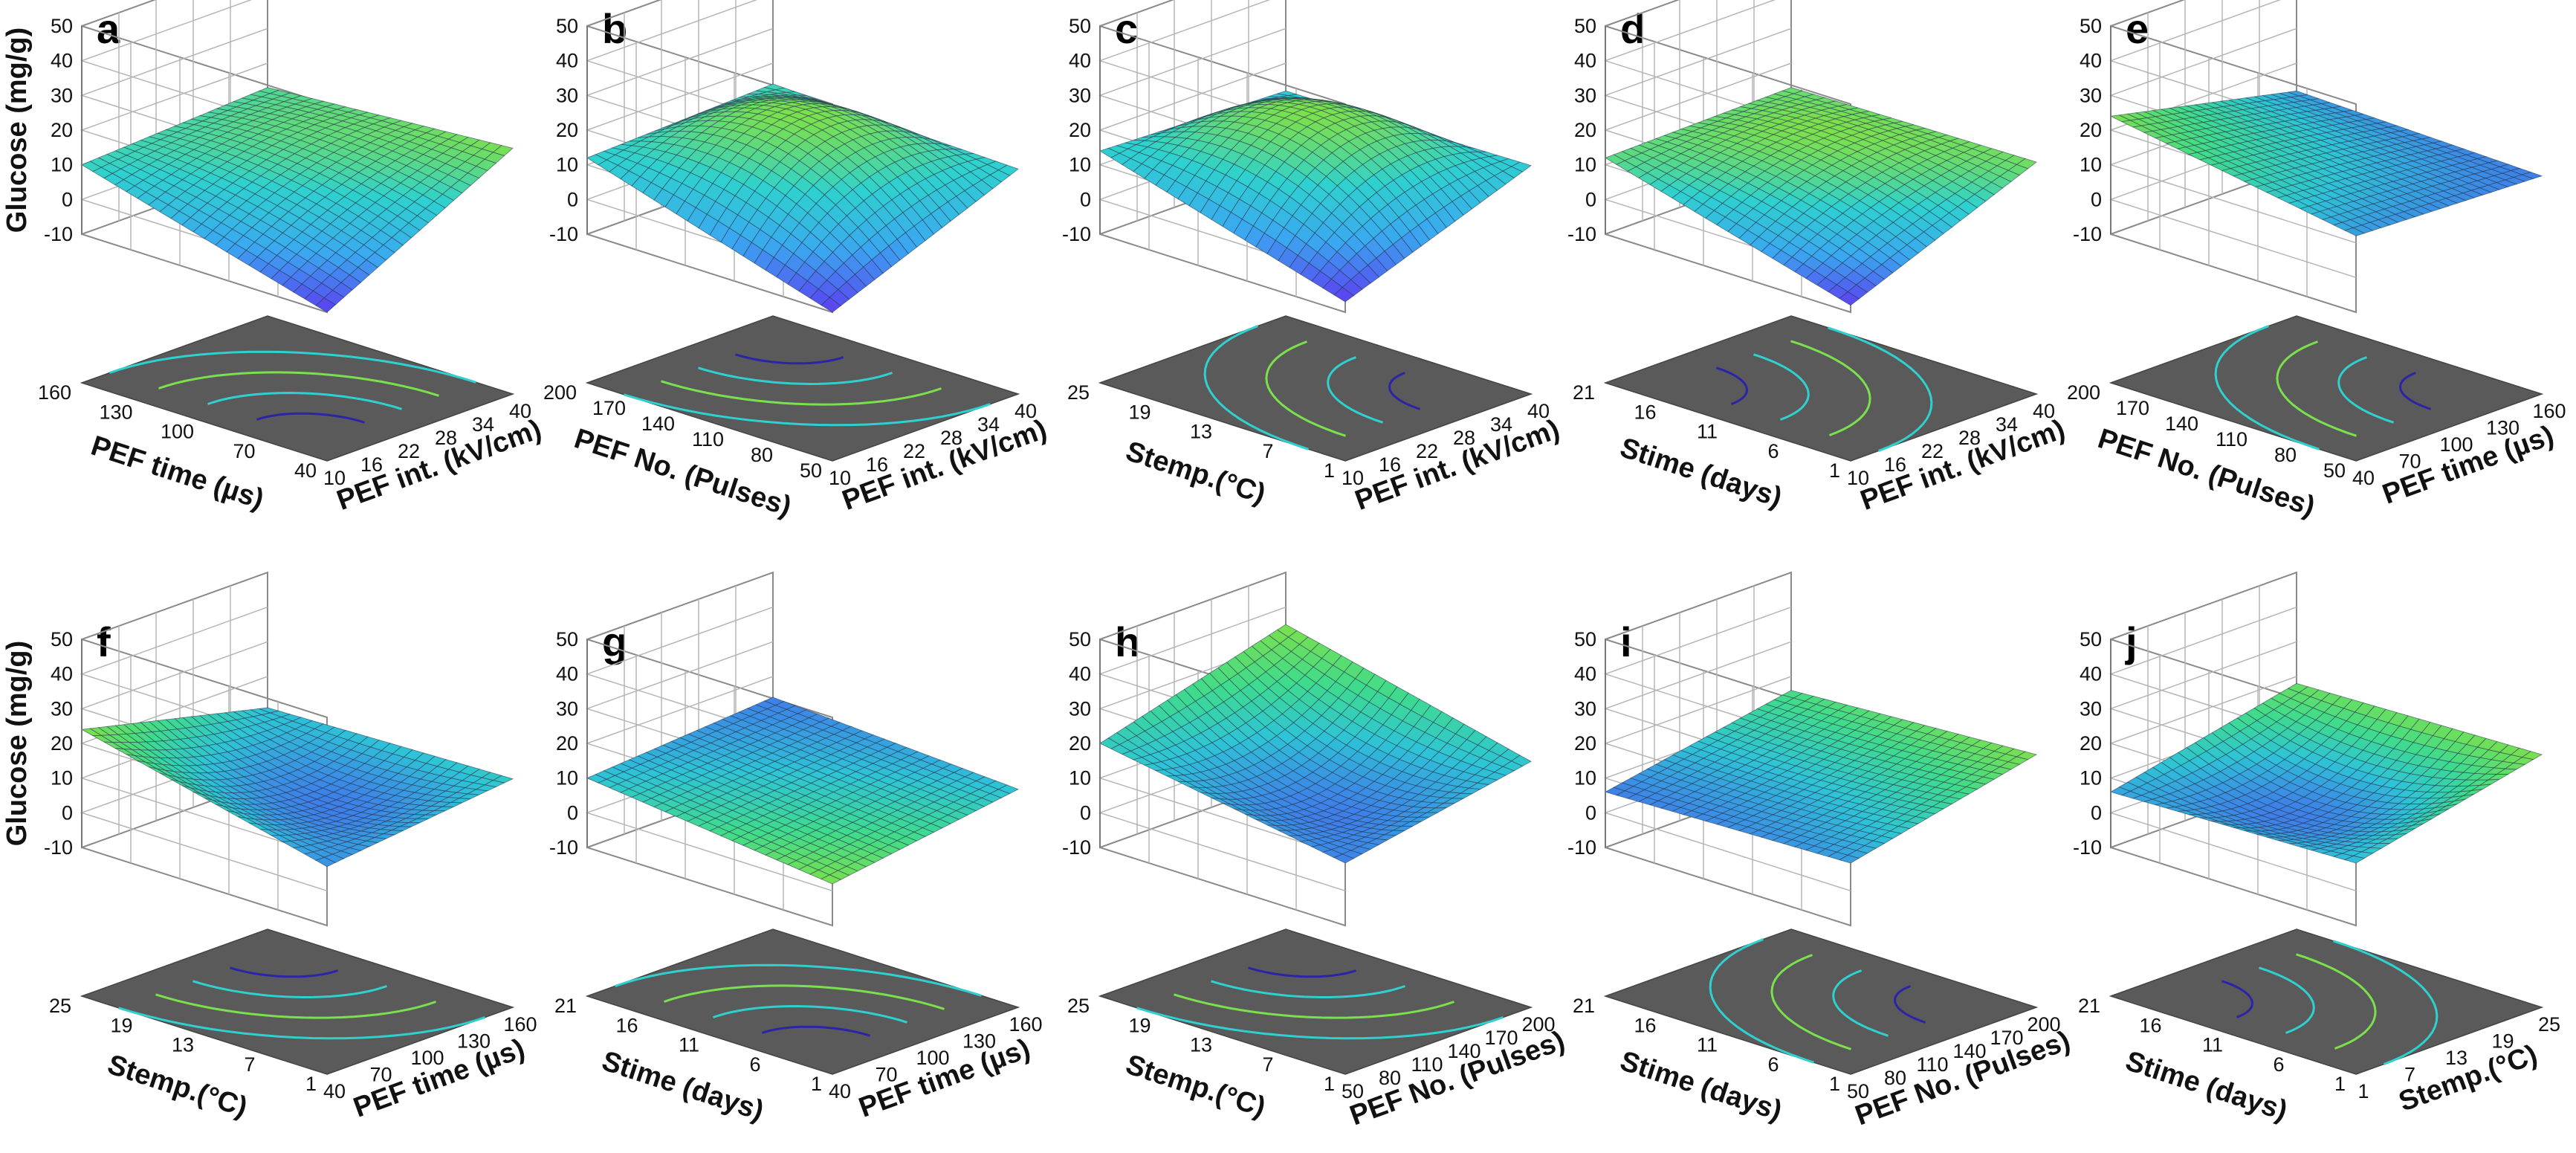 This screenshot has height=1153, width=2576. Describe the element at coordinates (2285, 455) in the screenshot. I see `y-tick-label: 80` at that location.